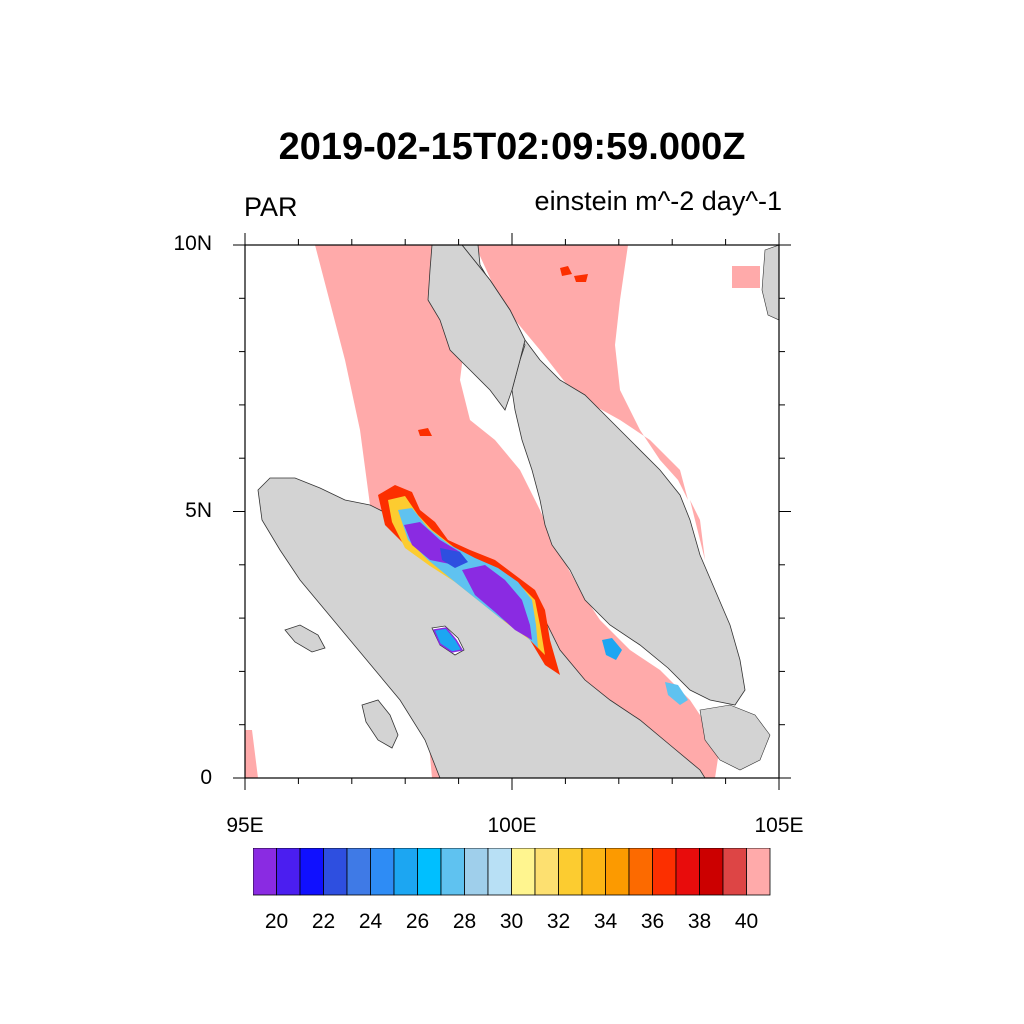 The height and width of the screenshot is (1024, 1024). Describe the element at coordinates (245, 825) in the screenshot. I see `lon-tick-label-95e: 95E` at that location.